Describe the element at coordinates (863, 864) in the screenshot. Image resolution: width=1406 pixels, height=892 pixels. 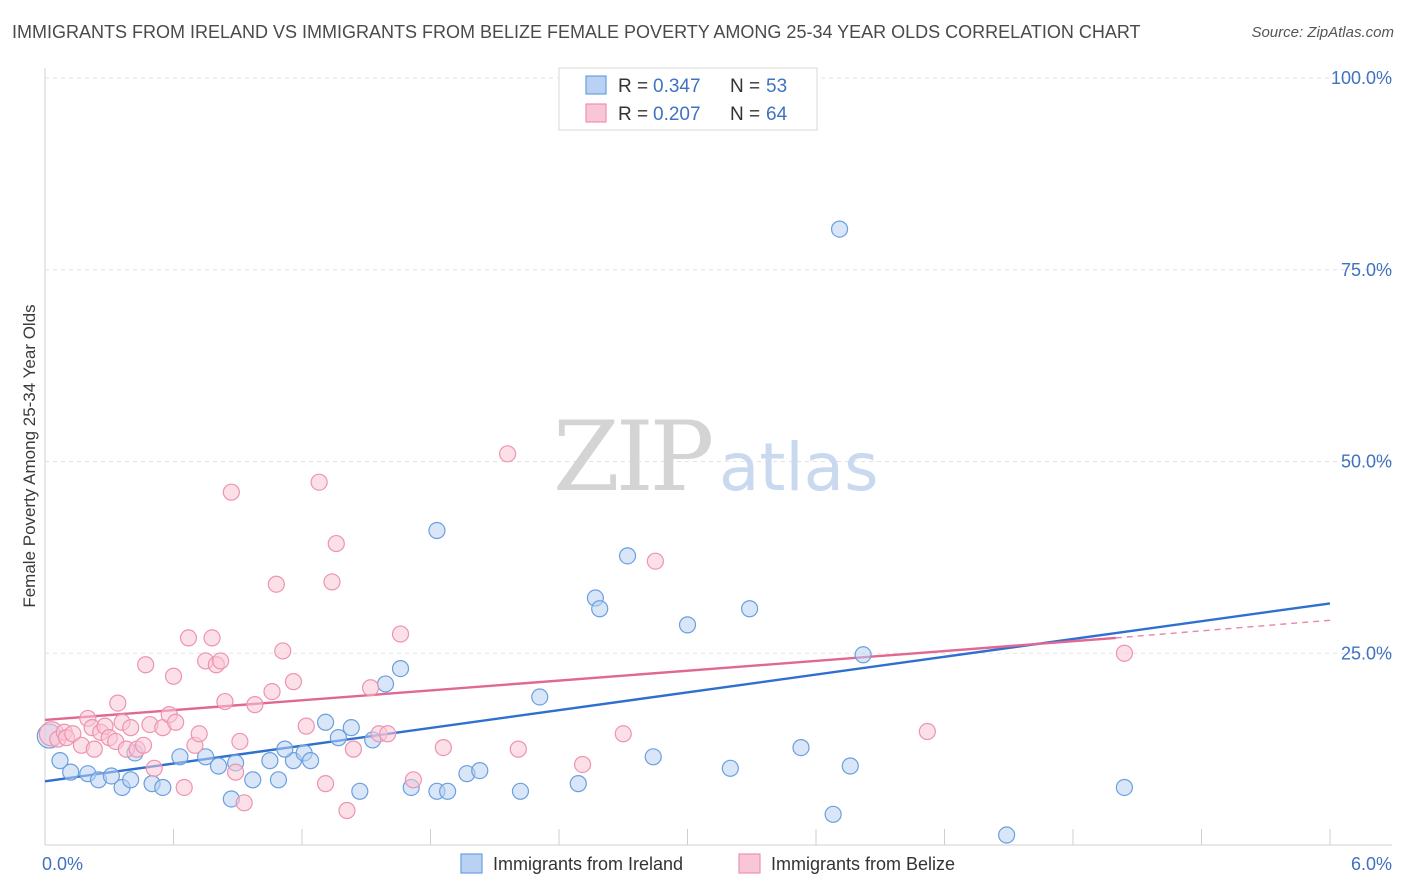
I see `bottom-legend-label-belize: Immigrants from Belize` at that location.